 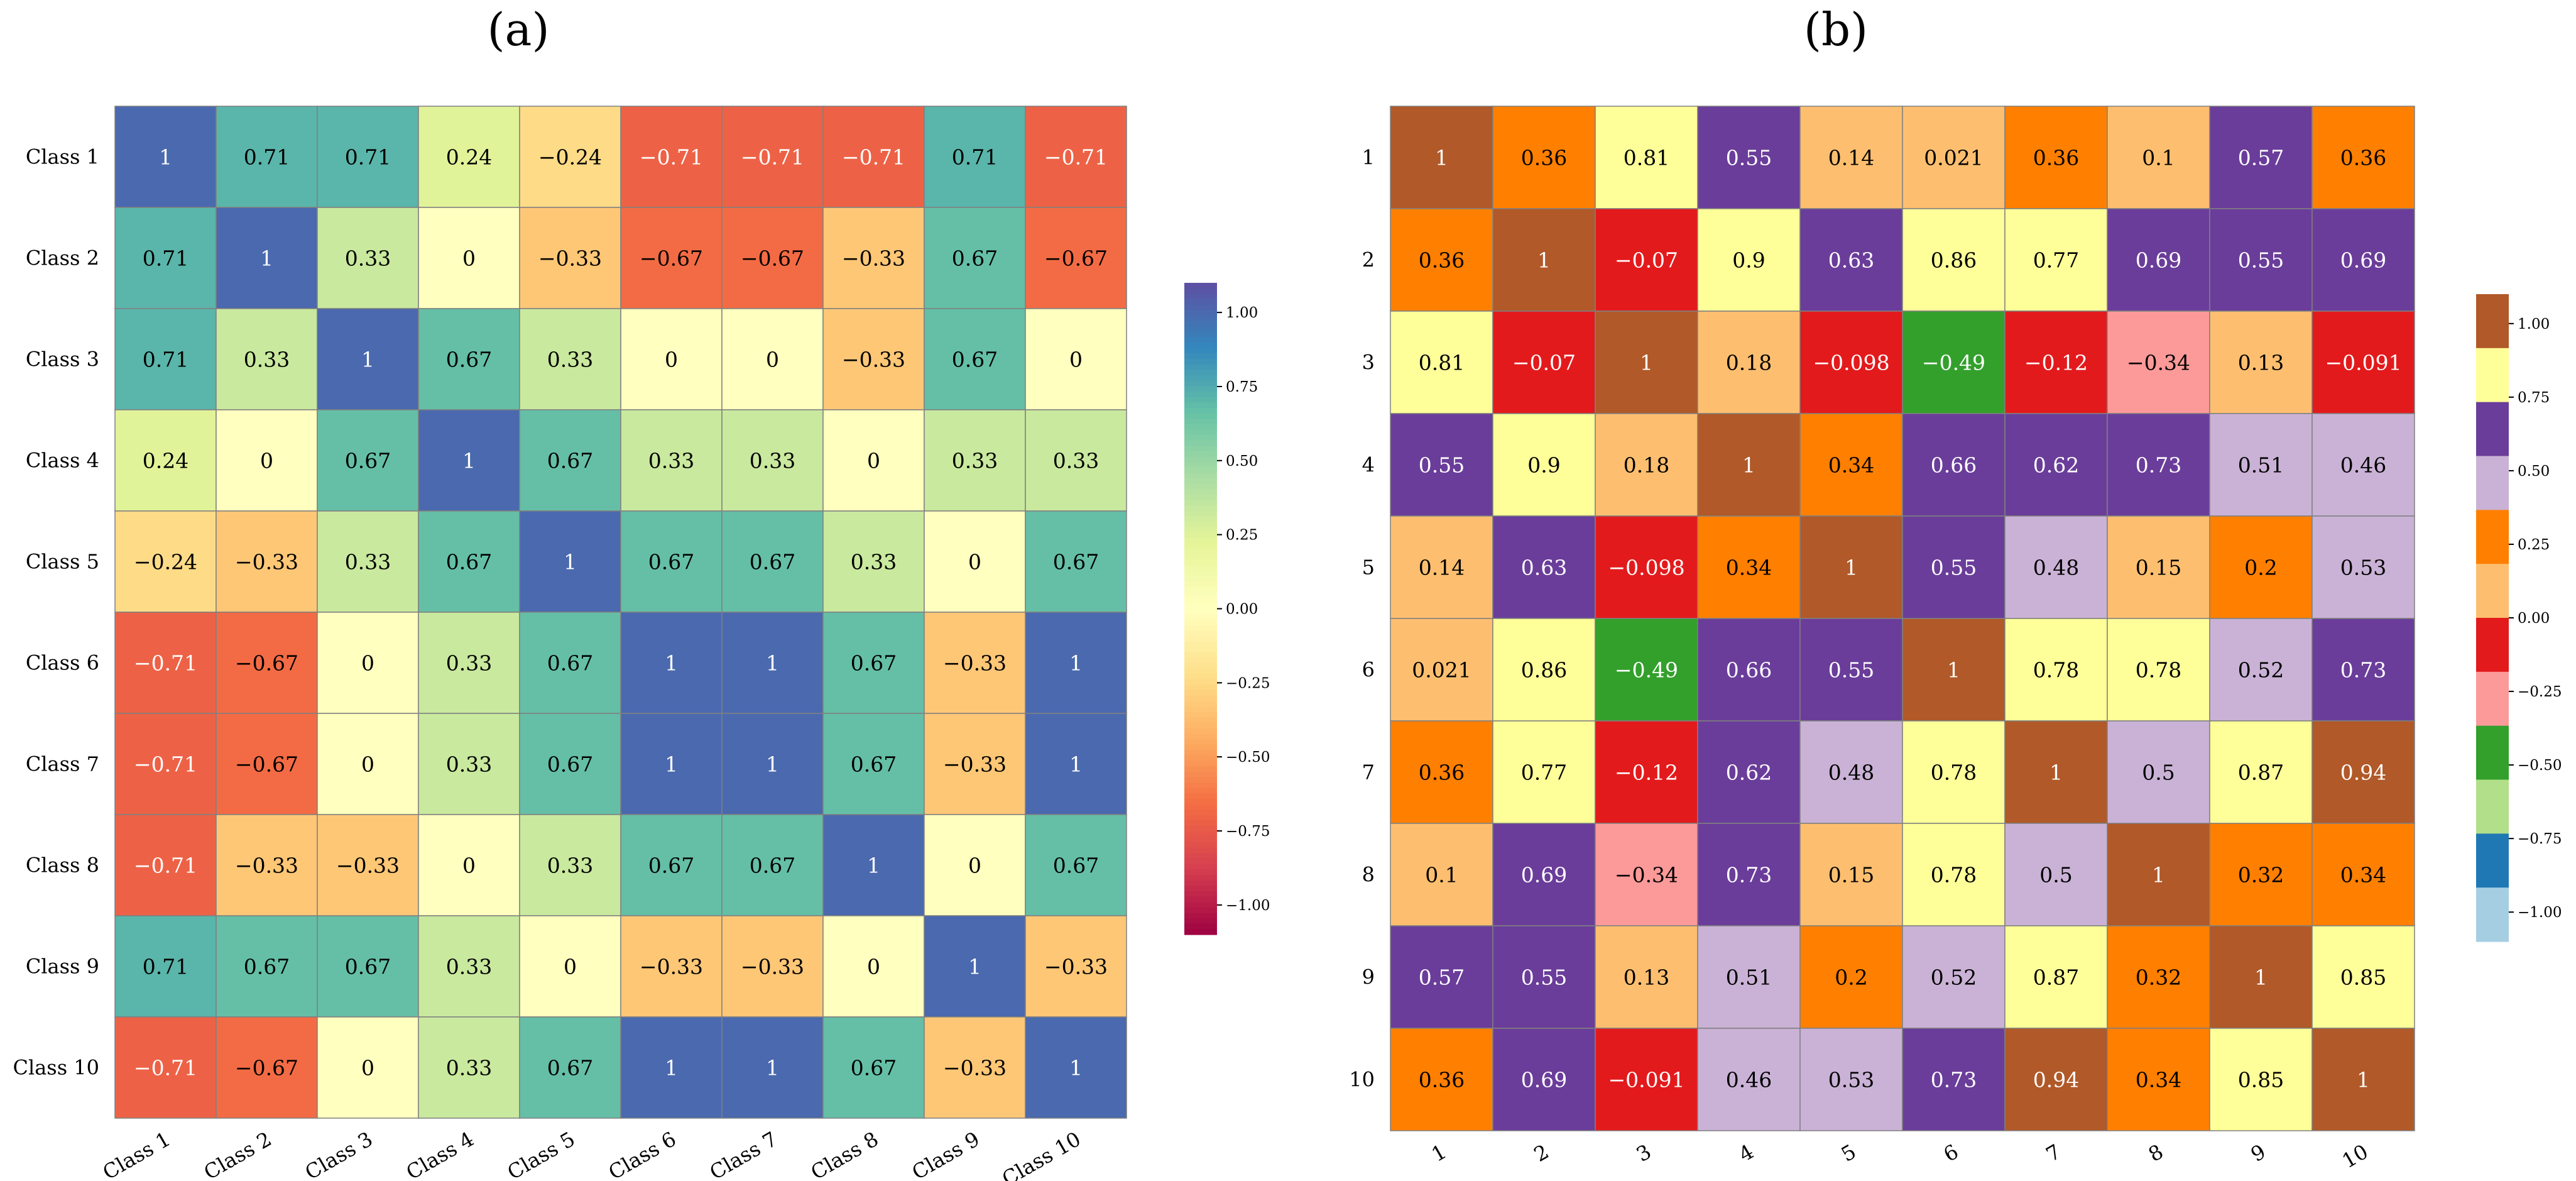 What do you see at coordinates (1544, 465) in the screenshot?
I see `cell-value-label: 0.9` at bounding box center [1544, 465].